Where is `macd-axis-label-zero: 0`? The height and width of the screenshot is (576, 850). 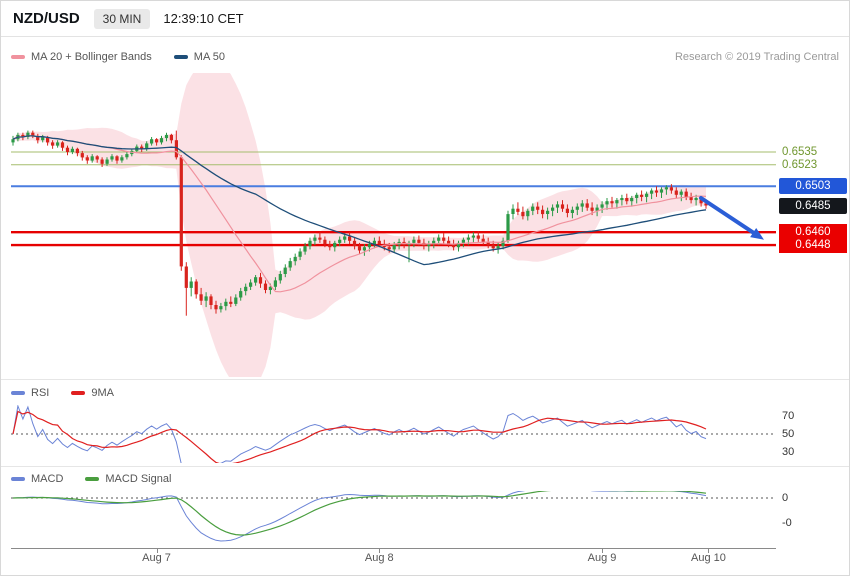 macd-axis-label-zero: 0 is located at coordinates (785, 498).